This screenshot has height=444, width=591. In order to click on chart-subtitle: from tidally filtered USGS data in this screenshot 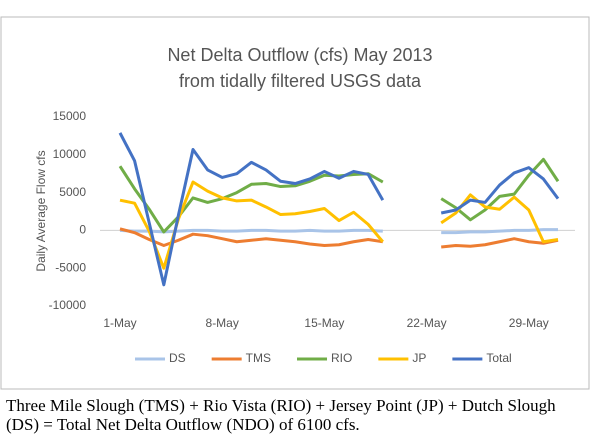, I will do `click(300, 81)`.